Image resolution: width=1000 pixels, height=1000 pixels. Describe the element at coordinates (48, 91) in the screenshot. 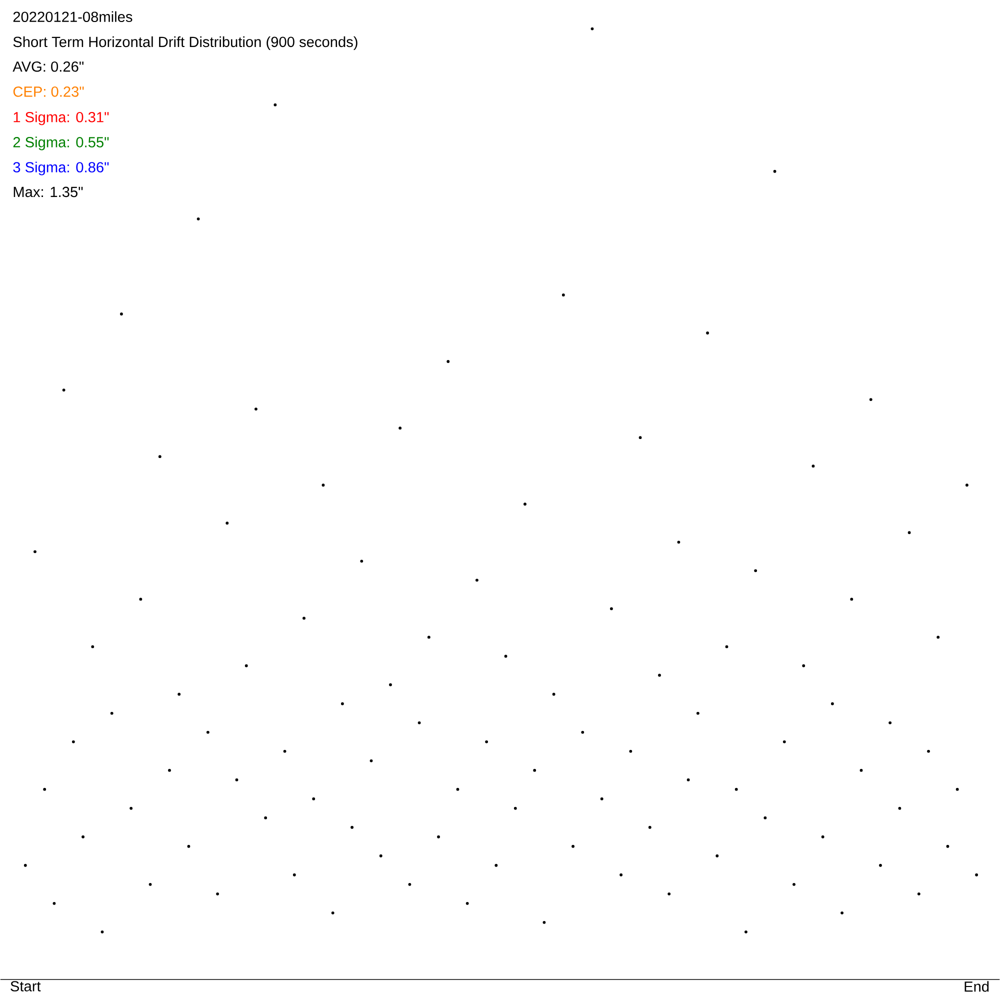

I see `annotation: CEP: 0.23"` at that location.